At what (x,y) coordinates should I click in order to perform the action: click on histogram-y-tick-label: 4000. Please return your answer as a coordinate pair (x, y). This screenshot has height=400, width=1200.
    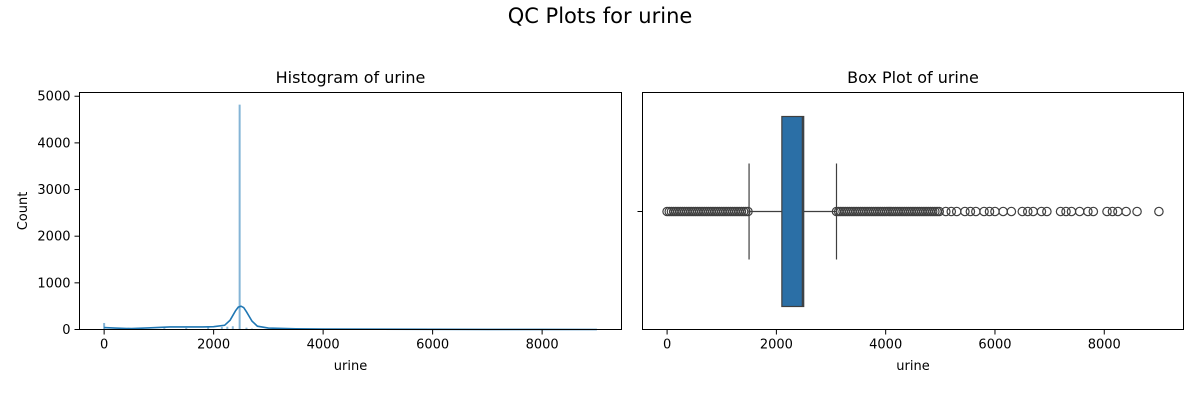
    Looking at the image, I should click on (53, 143).